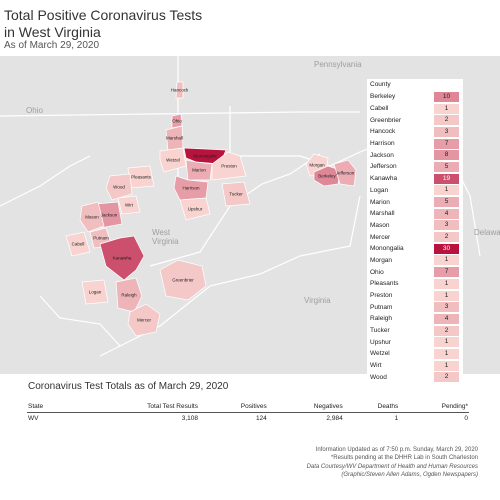 The height and width of the screenshot is (500, 500). Describe the element at coordinates (381, 307) in the screenshot. I see `legend-county-name: Putnam` at that location.